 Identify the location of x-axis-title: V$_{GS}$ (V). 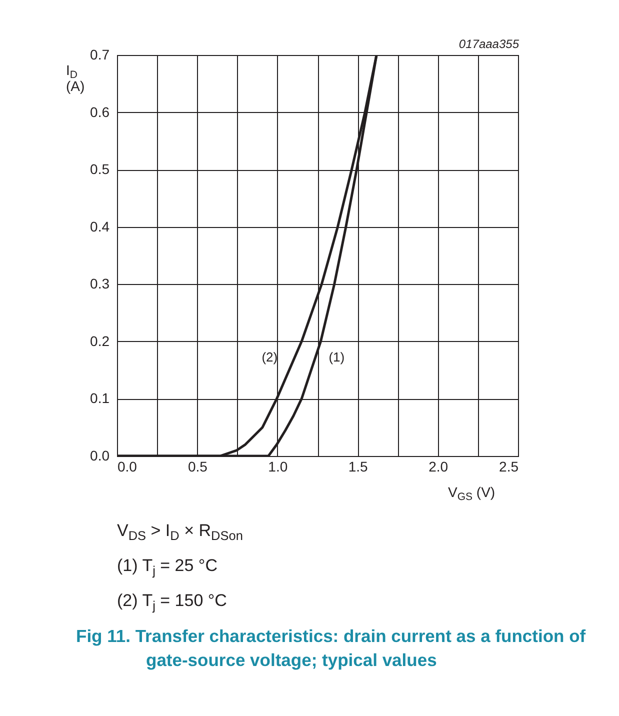
(472, 494).